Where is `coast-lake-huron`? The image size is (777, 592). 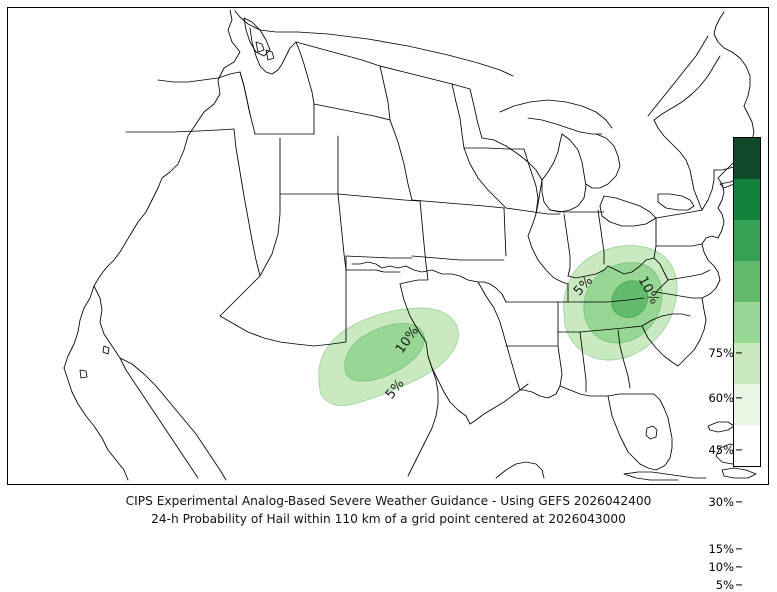 coast-lake-huron is located at coordinates (603, 161).